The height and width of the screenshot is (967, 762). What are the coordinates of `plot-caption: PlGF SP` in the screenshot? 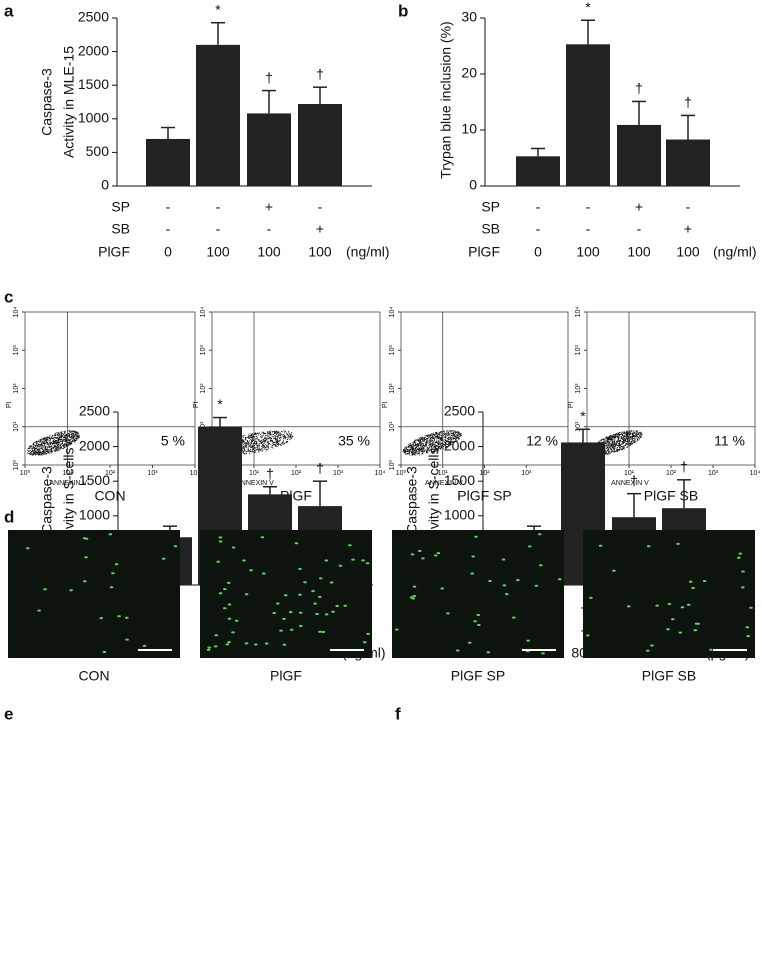 It's located at (484, 496).